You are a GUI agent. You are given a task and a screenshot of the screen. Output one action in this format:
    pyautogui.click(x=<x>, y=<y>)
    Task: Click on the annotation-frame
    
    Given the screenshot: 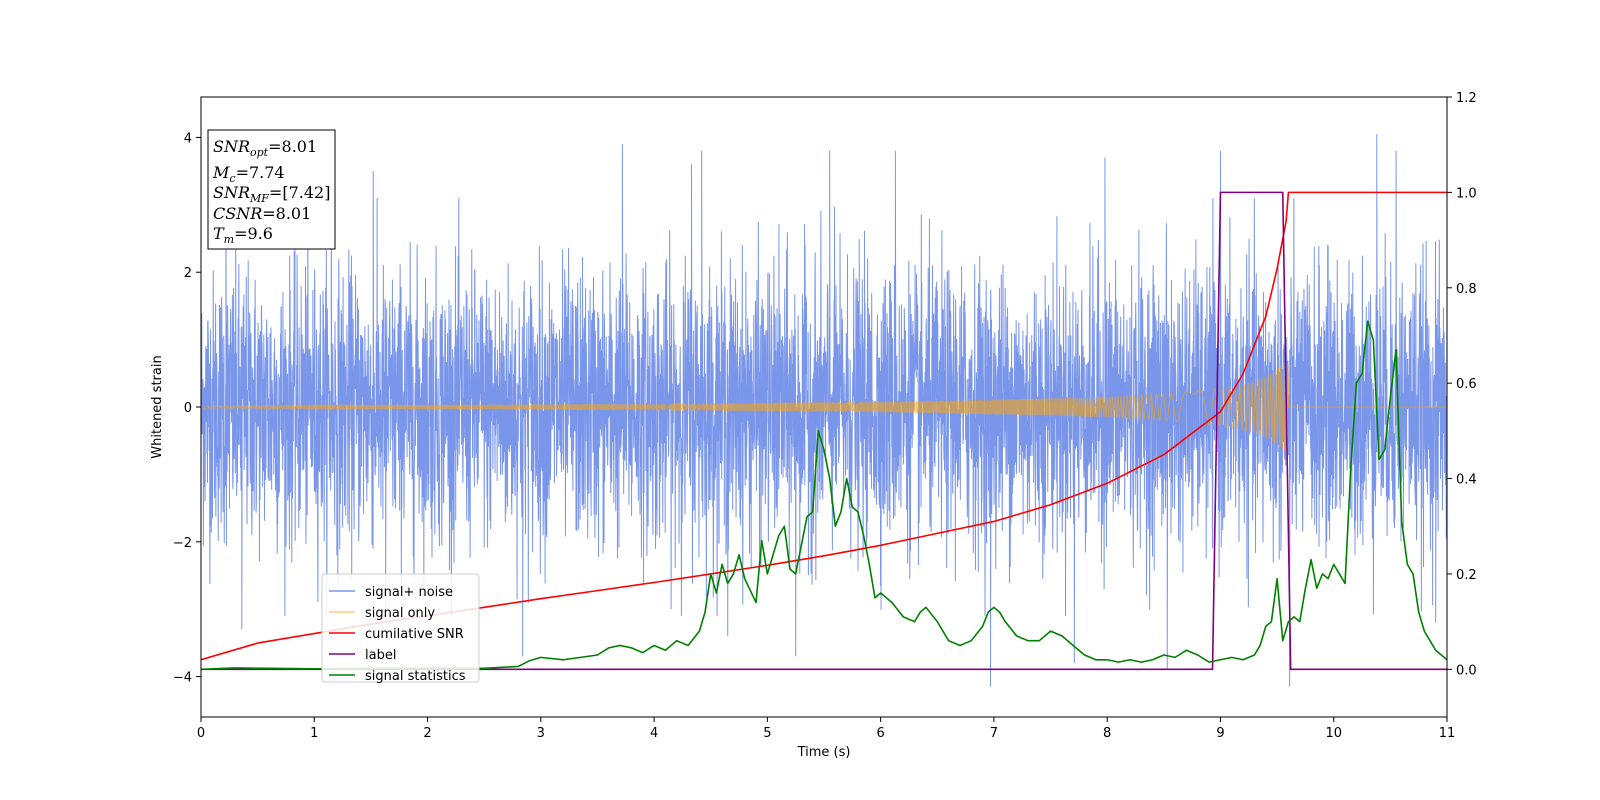 What is the action you would take?
    pyautogui.click(x=271, y=189)
    